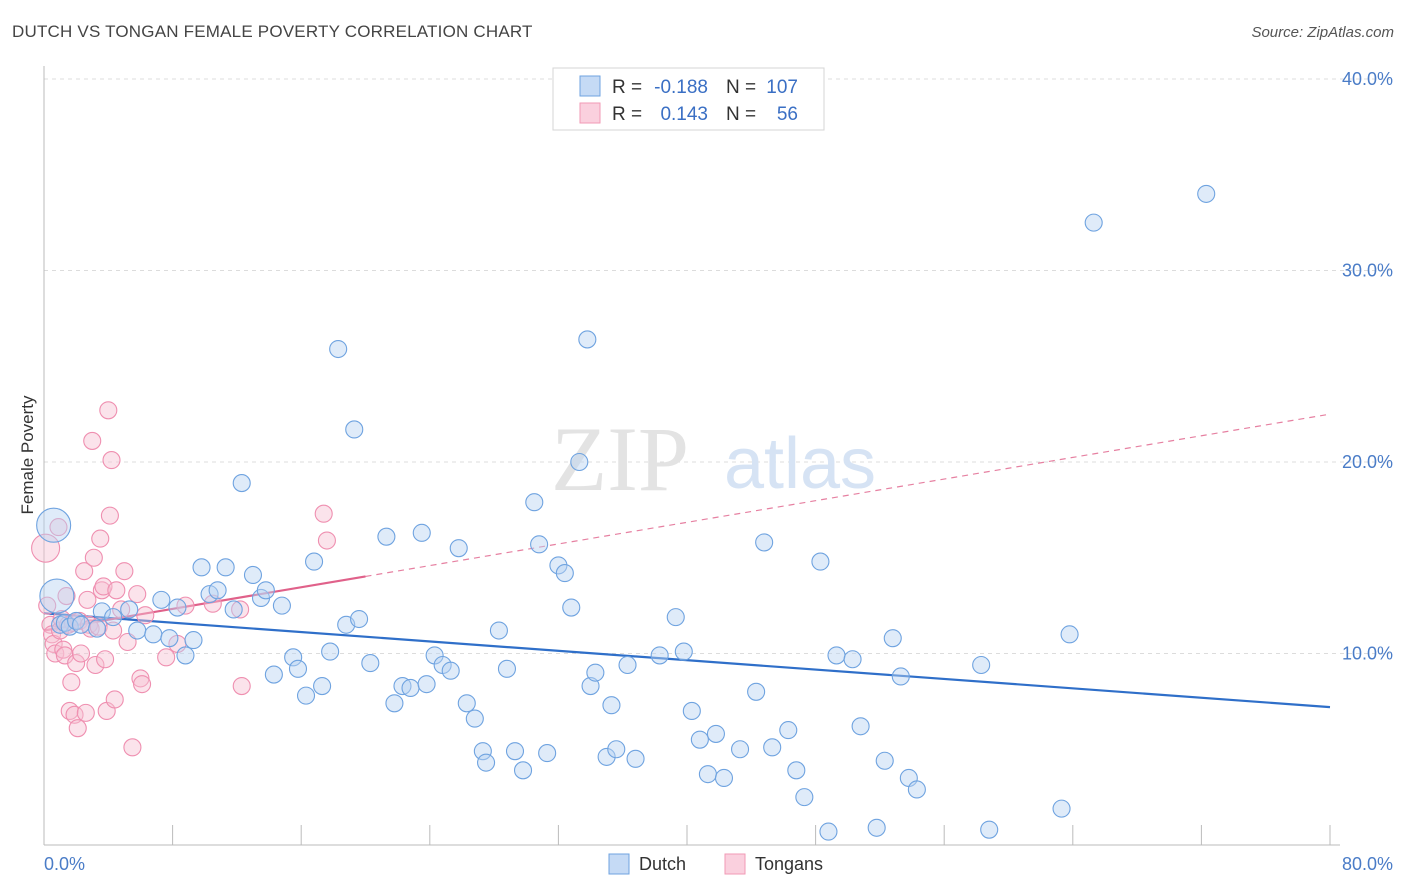 Image resolution: width=1406 pixels, height=892 pixels. What do you see at coordinates (619, 864) in the screenshot?
I see `bottom-legend-swatch-dutch` at bounding box center [619, 864].